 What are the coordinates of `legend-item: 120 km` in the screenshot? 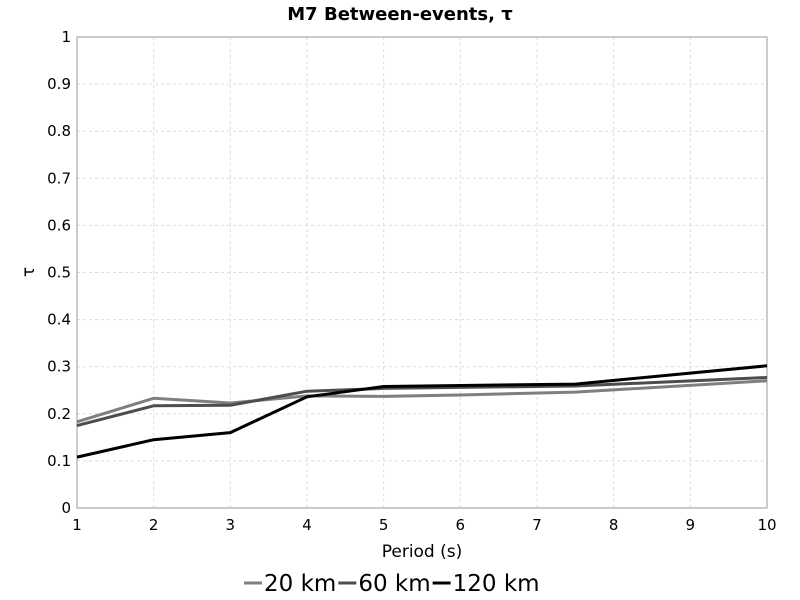 It's located at (486, 584).